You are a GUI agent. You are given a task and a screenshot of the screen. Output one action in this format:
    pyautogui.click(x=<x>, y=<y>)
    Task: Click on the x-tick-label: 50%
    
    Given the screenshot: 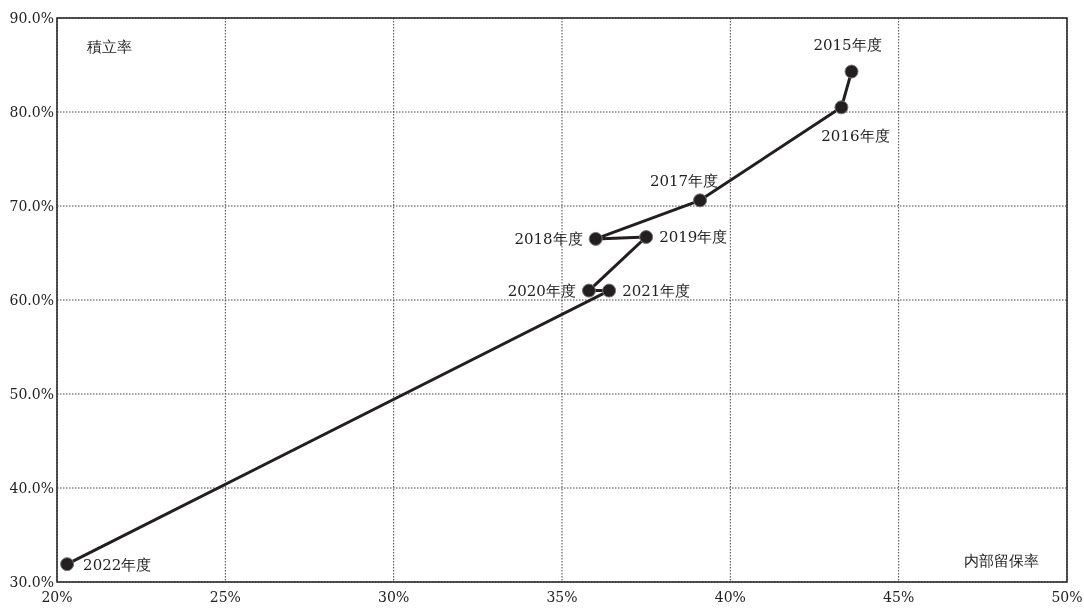 What is the action you would take?
    pyautogui.click(x=1067, y=597)
    